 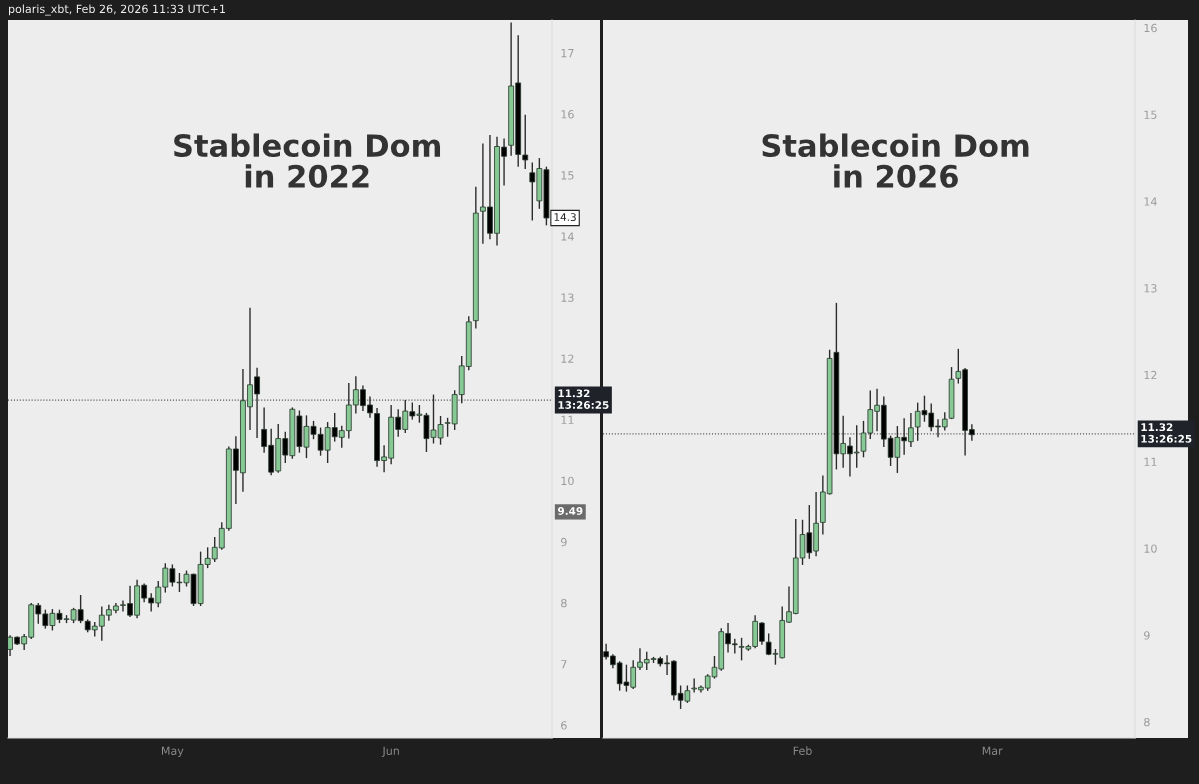 I want to click on x-tick-label: Feb, so click(x=802, y=750).